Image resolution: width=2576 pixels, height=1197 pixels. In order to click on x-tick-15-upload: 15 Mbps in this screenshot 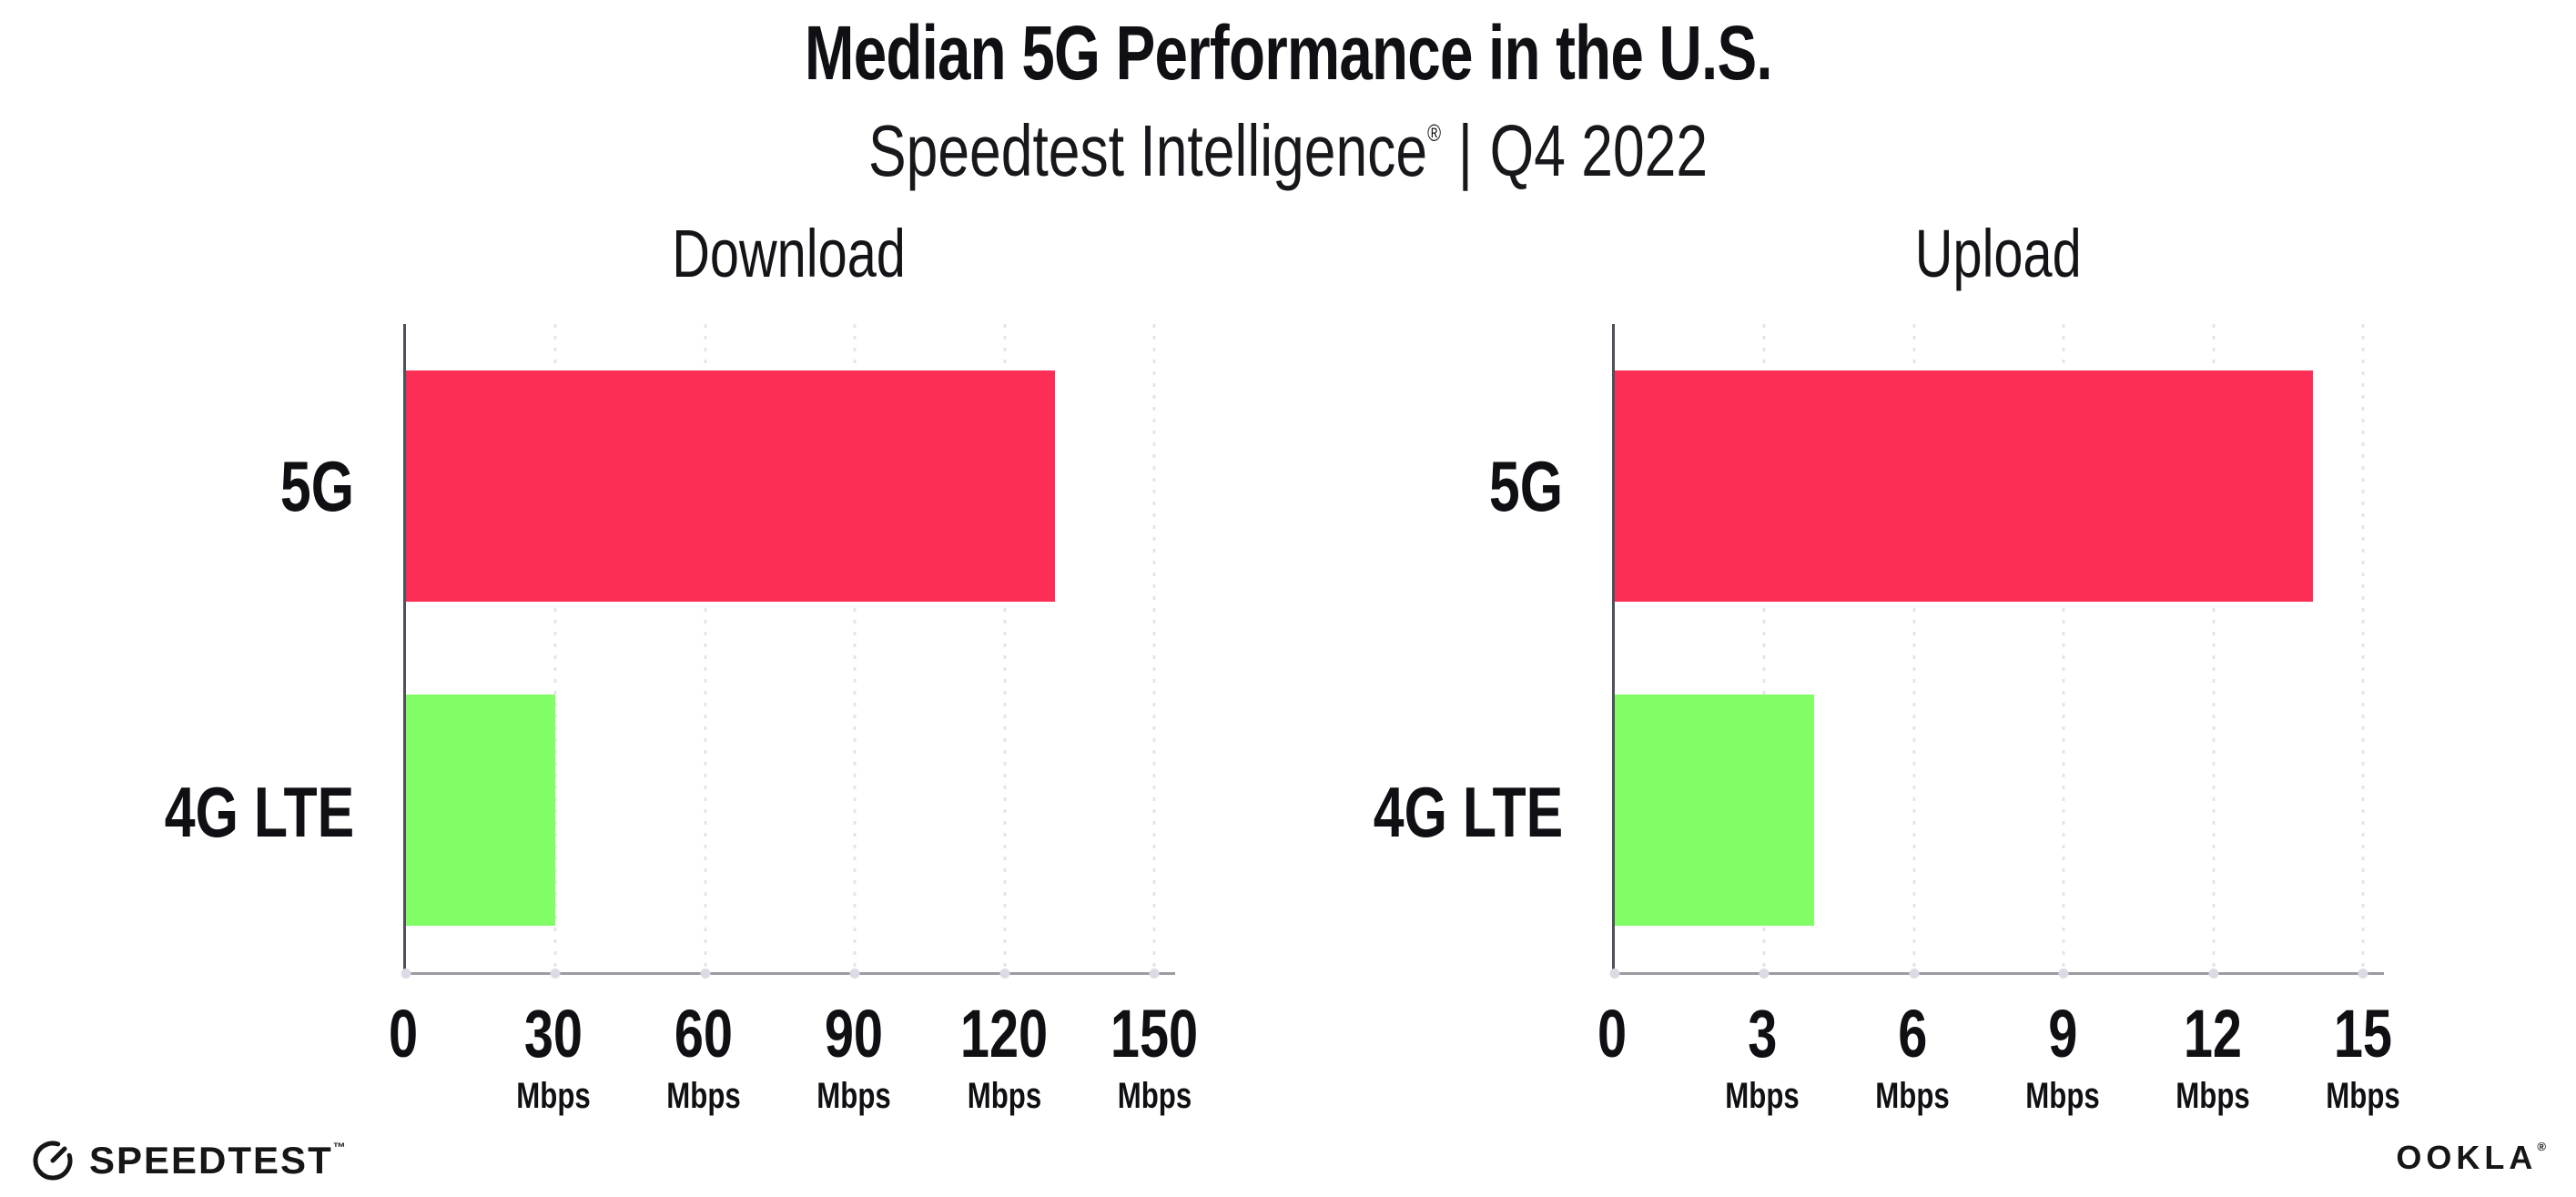, I will do `click(2363, 1059)`.